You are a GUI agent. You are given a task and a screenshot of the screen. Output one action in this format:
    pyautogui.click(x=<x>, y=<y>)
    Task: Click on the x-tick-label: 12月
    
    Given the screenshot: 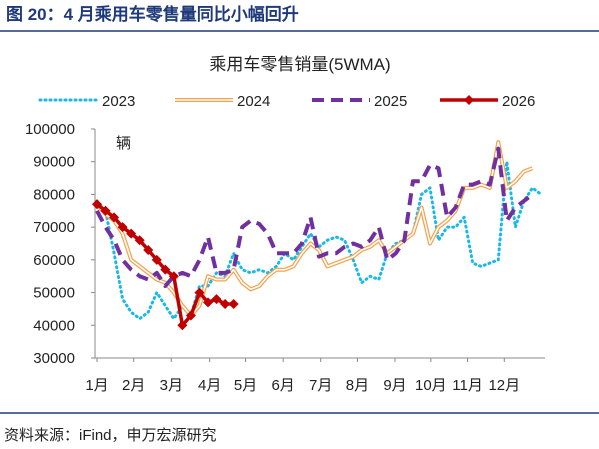 What is the action you would take?
    pyautogui.click(x=504, y=385)
    